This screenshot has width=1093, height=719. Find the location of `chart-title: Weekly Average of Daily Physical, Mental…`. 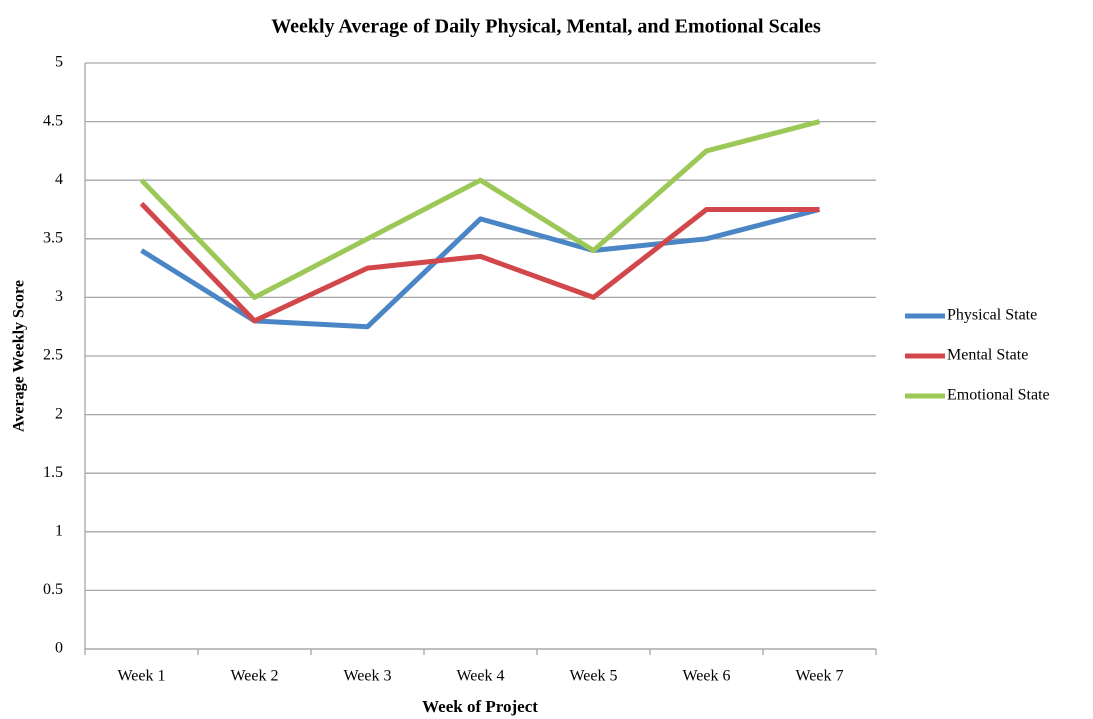

chart-title: Weekly Average of Daily Physical, Mental… is located at coordinates (546, 27).